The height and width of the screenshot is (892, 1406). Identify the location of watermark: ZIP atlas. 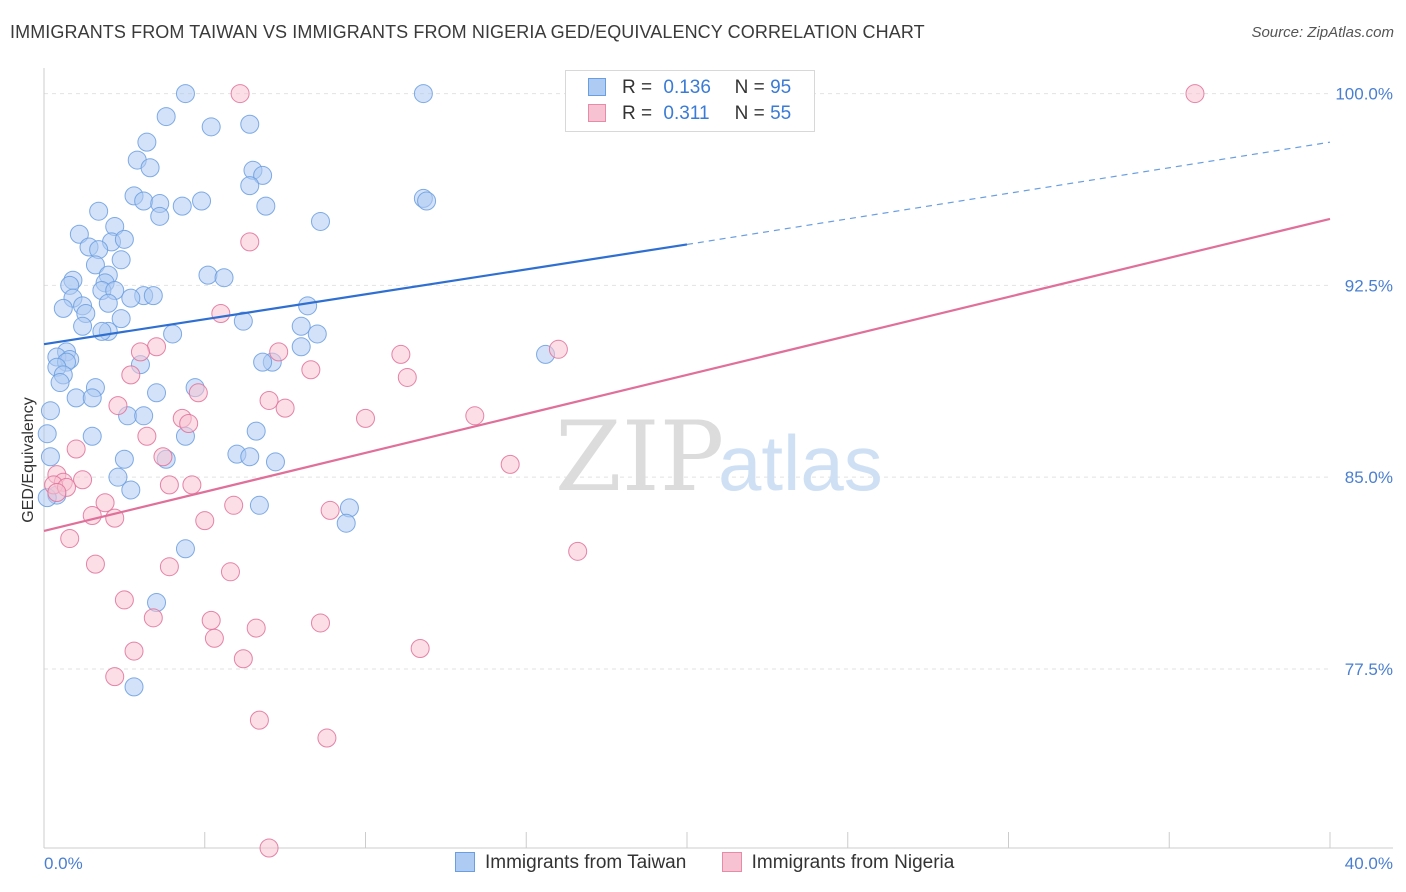
(719, 457).